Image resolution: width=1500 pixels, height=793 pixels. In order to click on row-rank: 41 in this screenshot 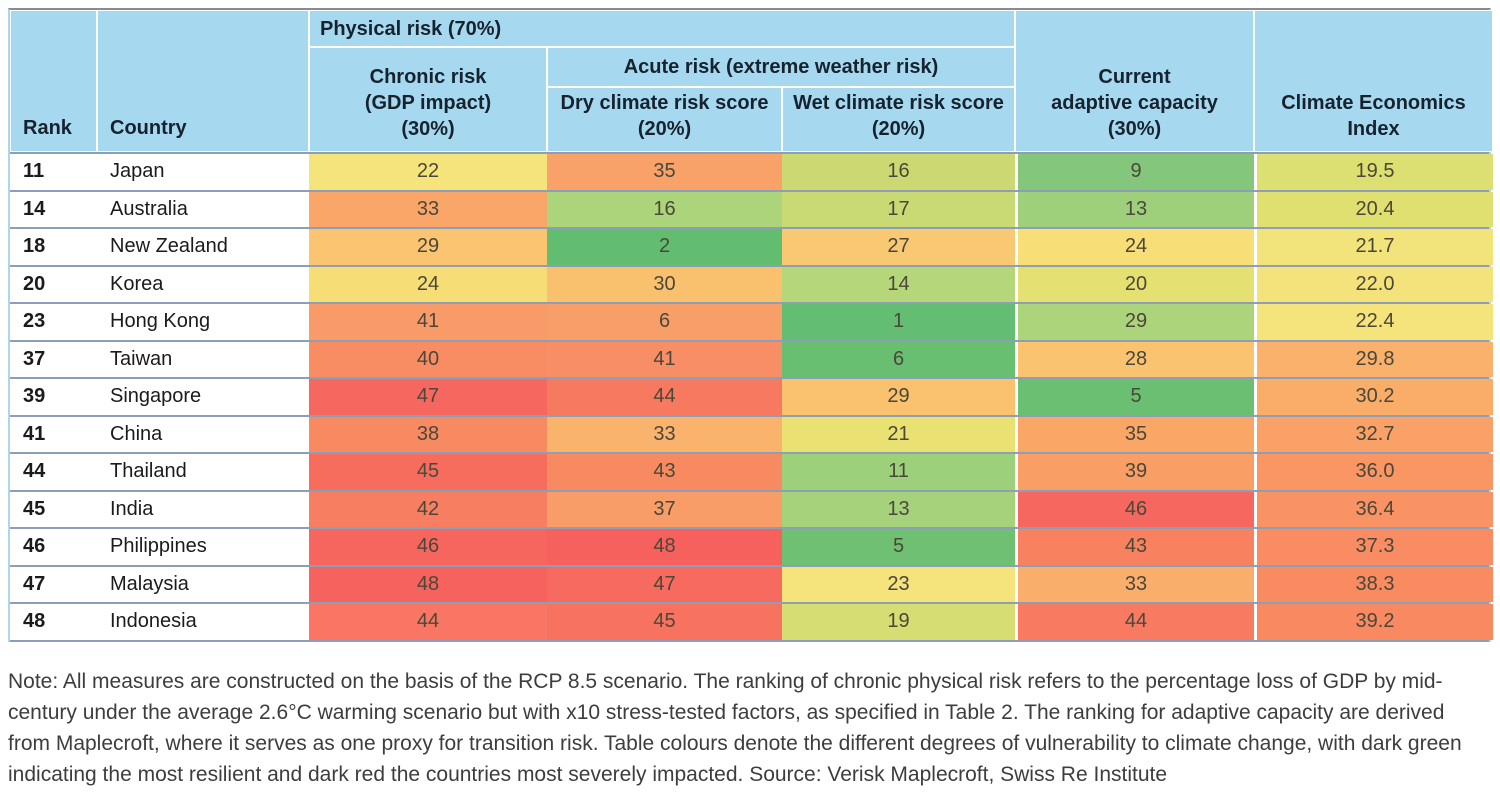, I will do `click(53, 434)`.